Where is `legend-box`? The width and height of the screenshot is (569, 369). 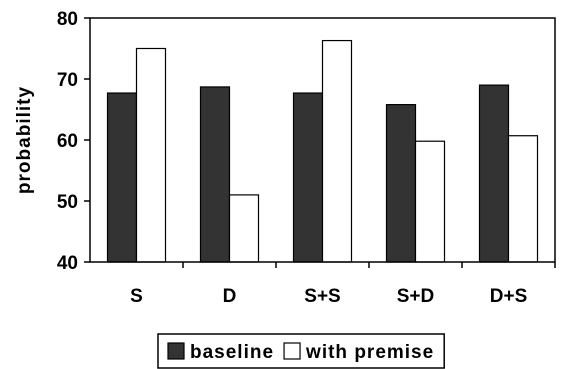 legend-box is located at coordinates (301, 351).